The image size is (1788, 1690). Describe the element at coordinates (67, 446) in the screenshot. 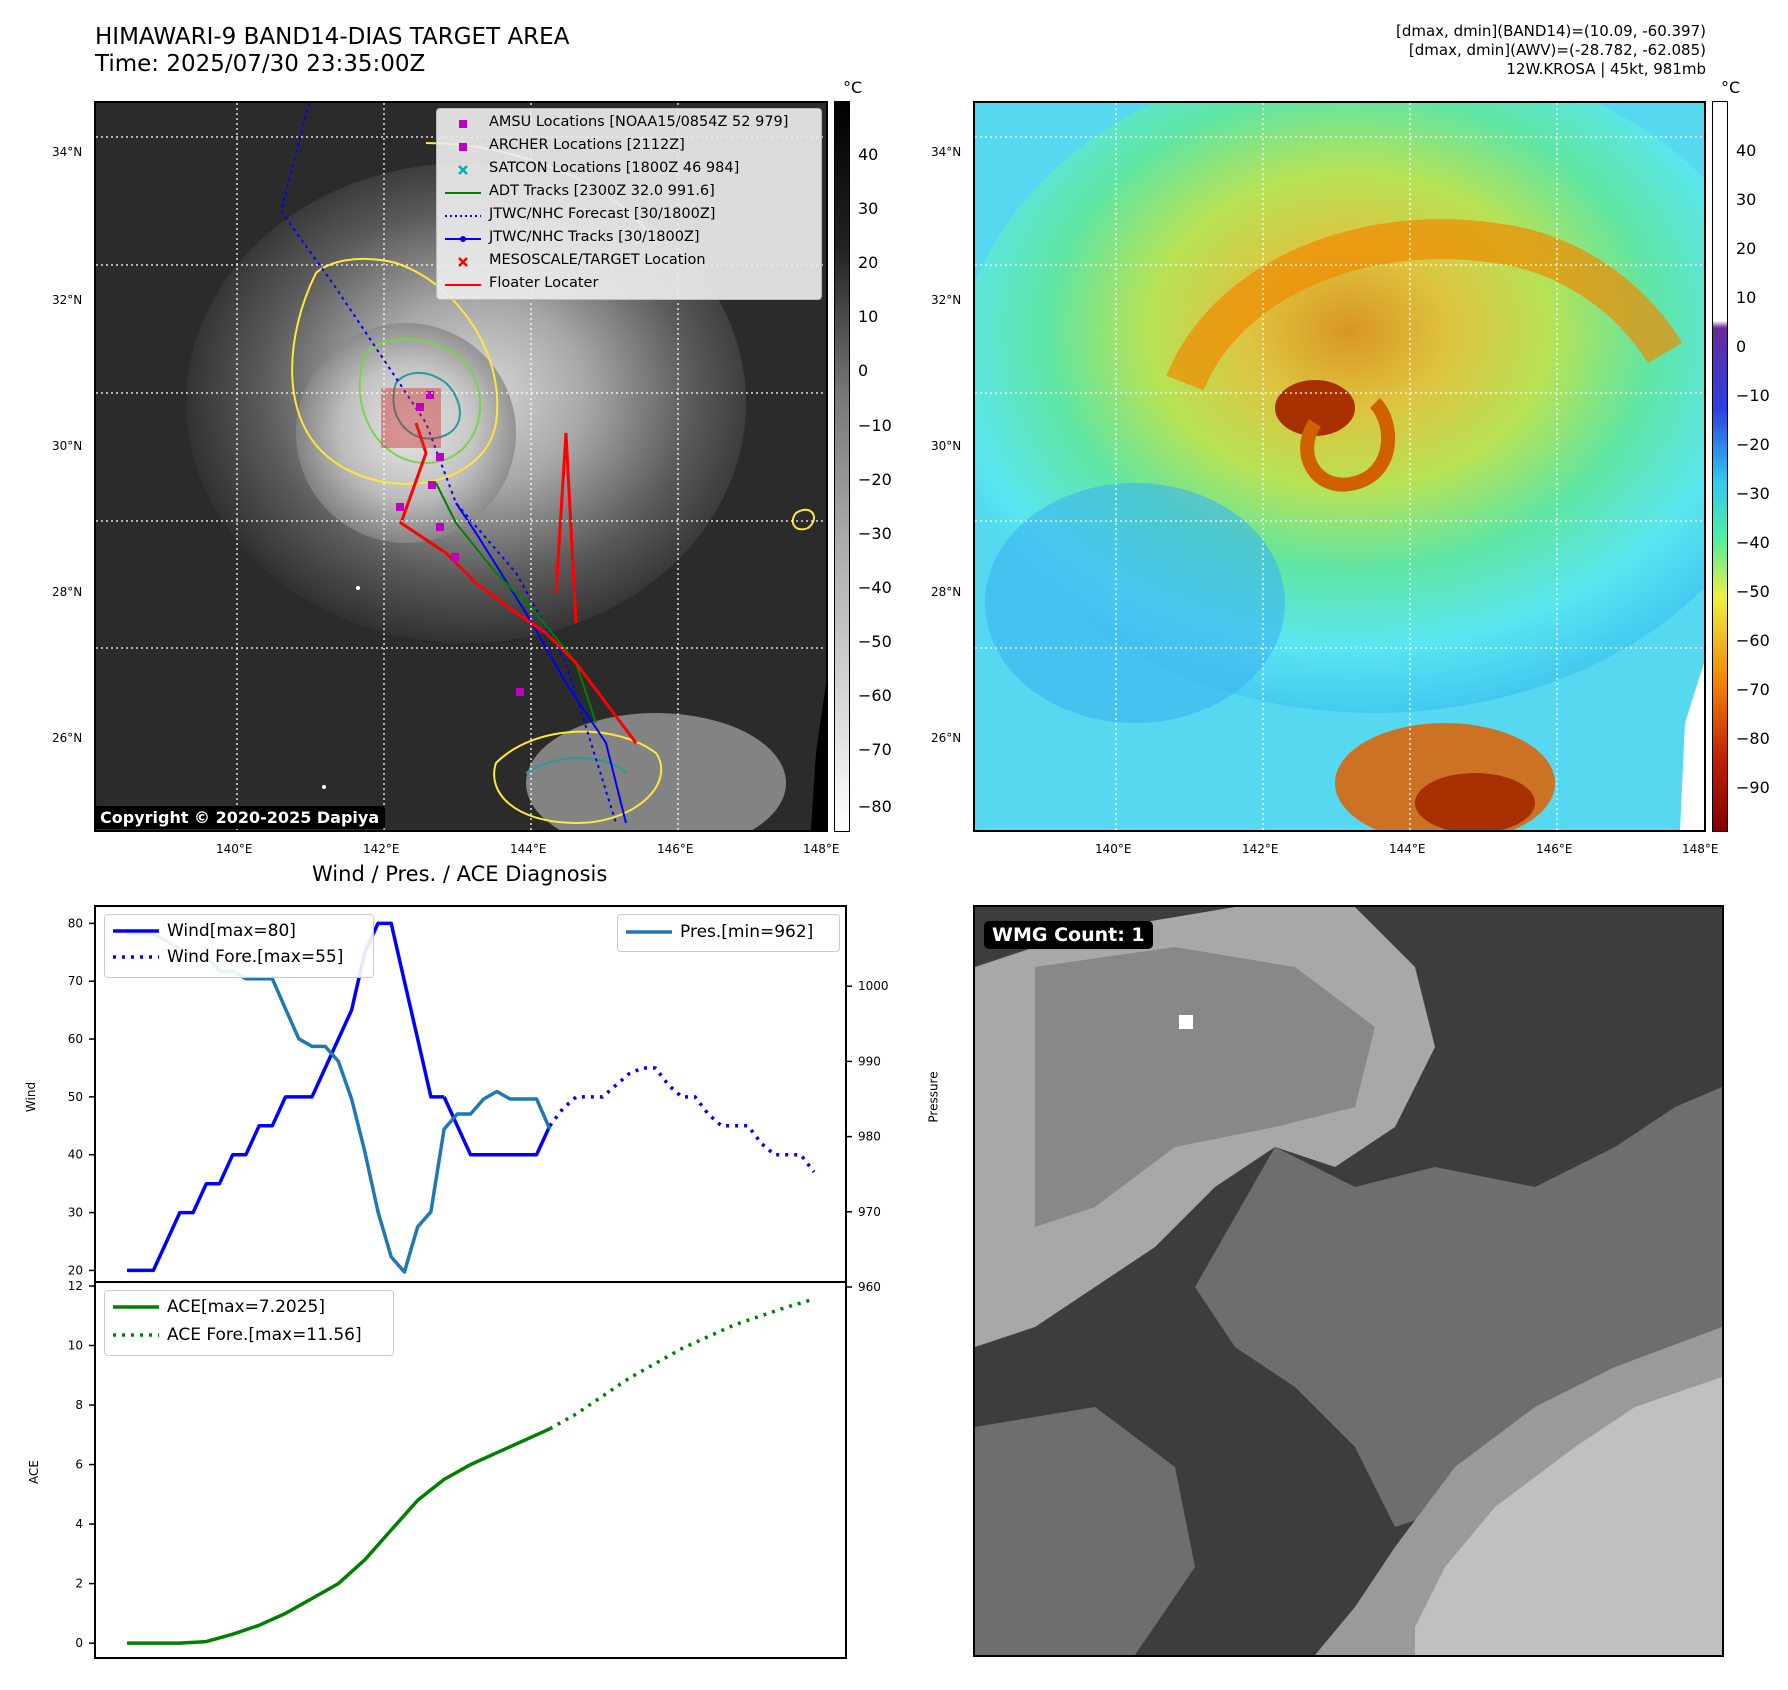

I see `lat-label-30: 30°N` at that location.